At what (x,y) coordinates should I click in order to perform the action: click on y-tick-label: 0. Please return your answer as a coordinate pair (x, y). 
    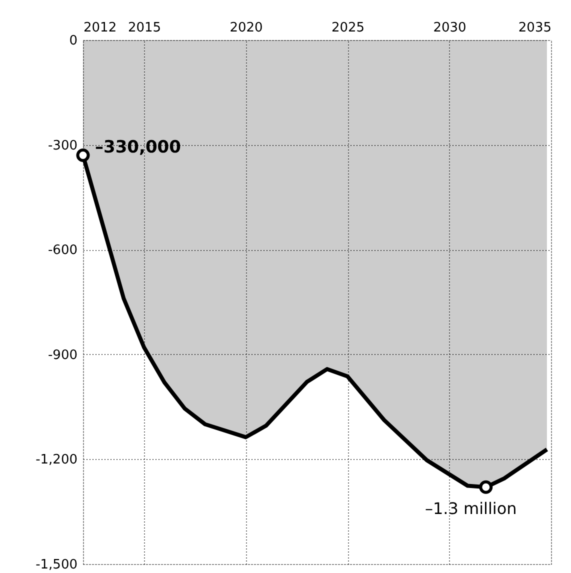
    Looking at the image, I should click on (73, 41).